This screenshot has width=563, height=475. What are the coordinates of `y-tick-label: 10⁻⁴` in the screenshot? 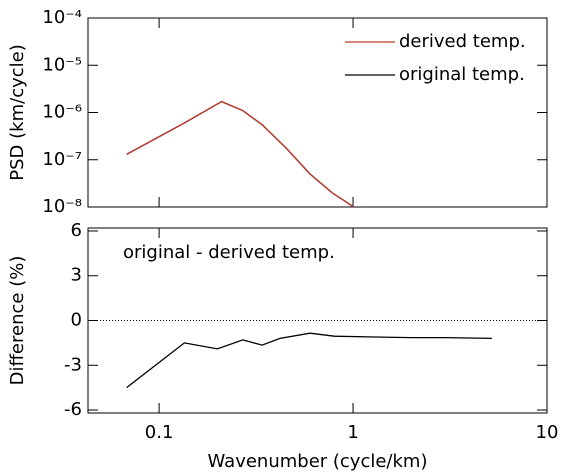 It's located at (62, 17).